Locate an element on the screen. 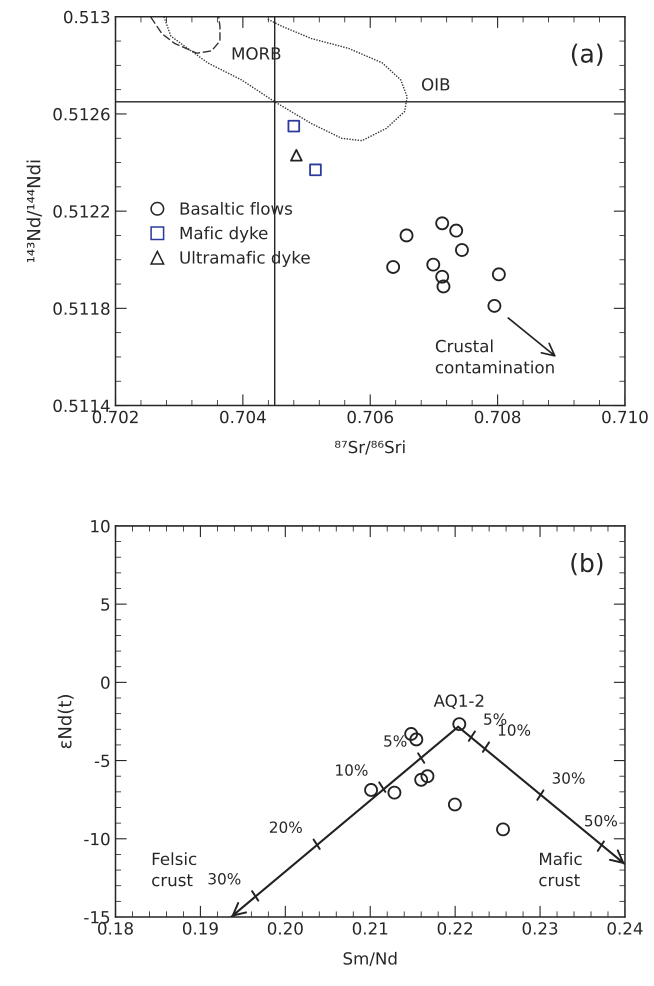 The image size is (654, 986). y-tick-label: -15 is located at coordinates (97, 917).